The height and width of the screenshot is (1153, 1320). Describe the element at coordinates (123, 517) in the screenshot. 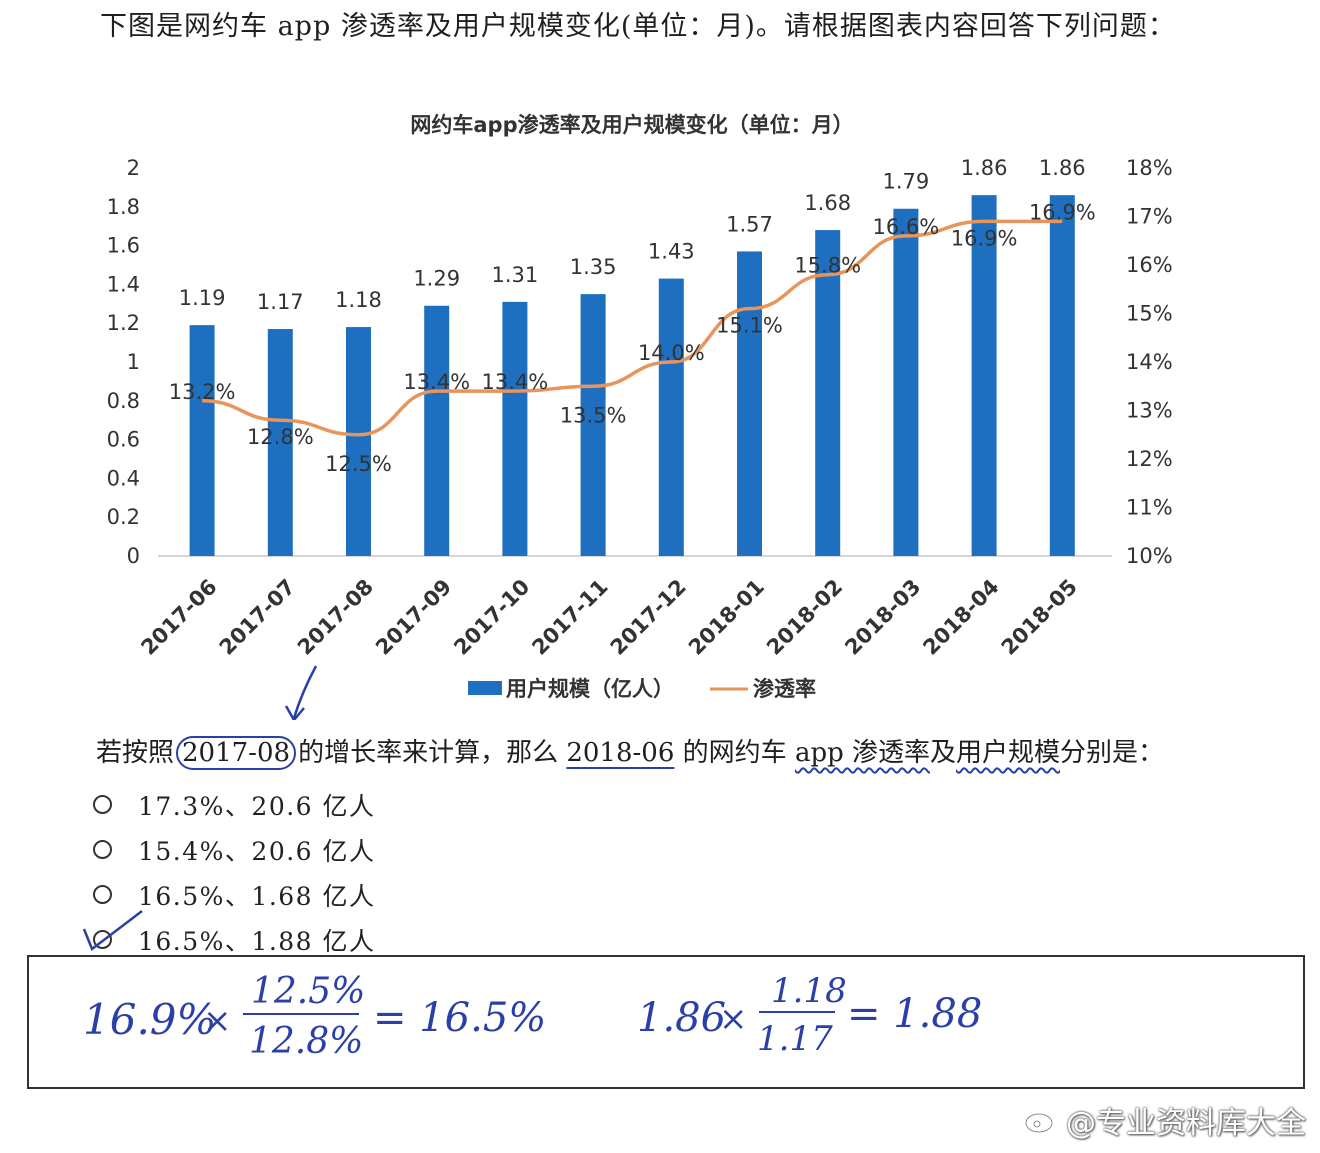

I see `left-tick-label: 0.2` at that location.